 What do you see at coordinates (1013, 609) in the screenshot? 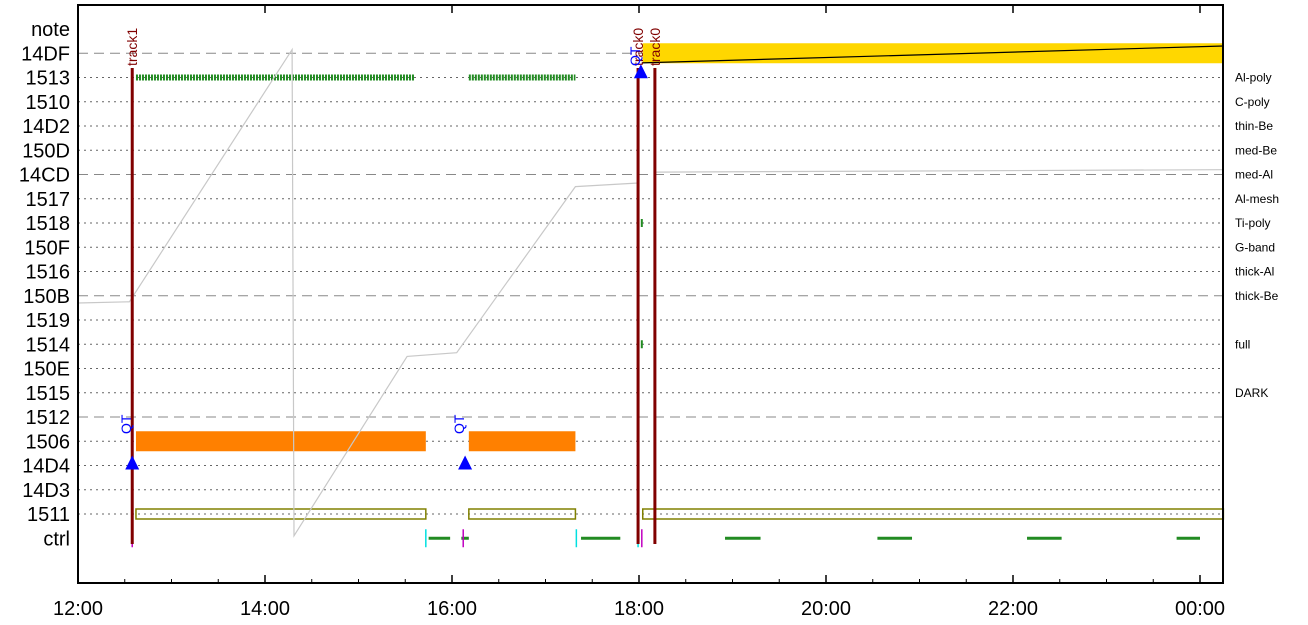
I see `x-tick-label-22:00: 22:00` at bounding box center [1013, 609].